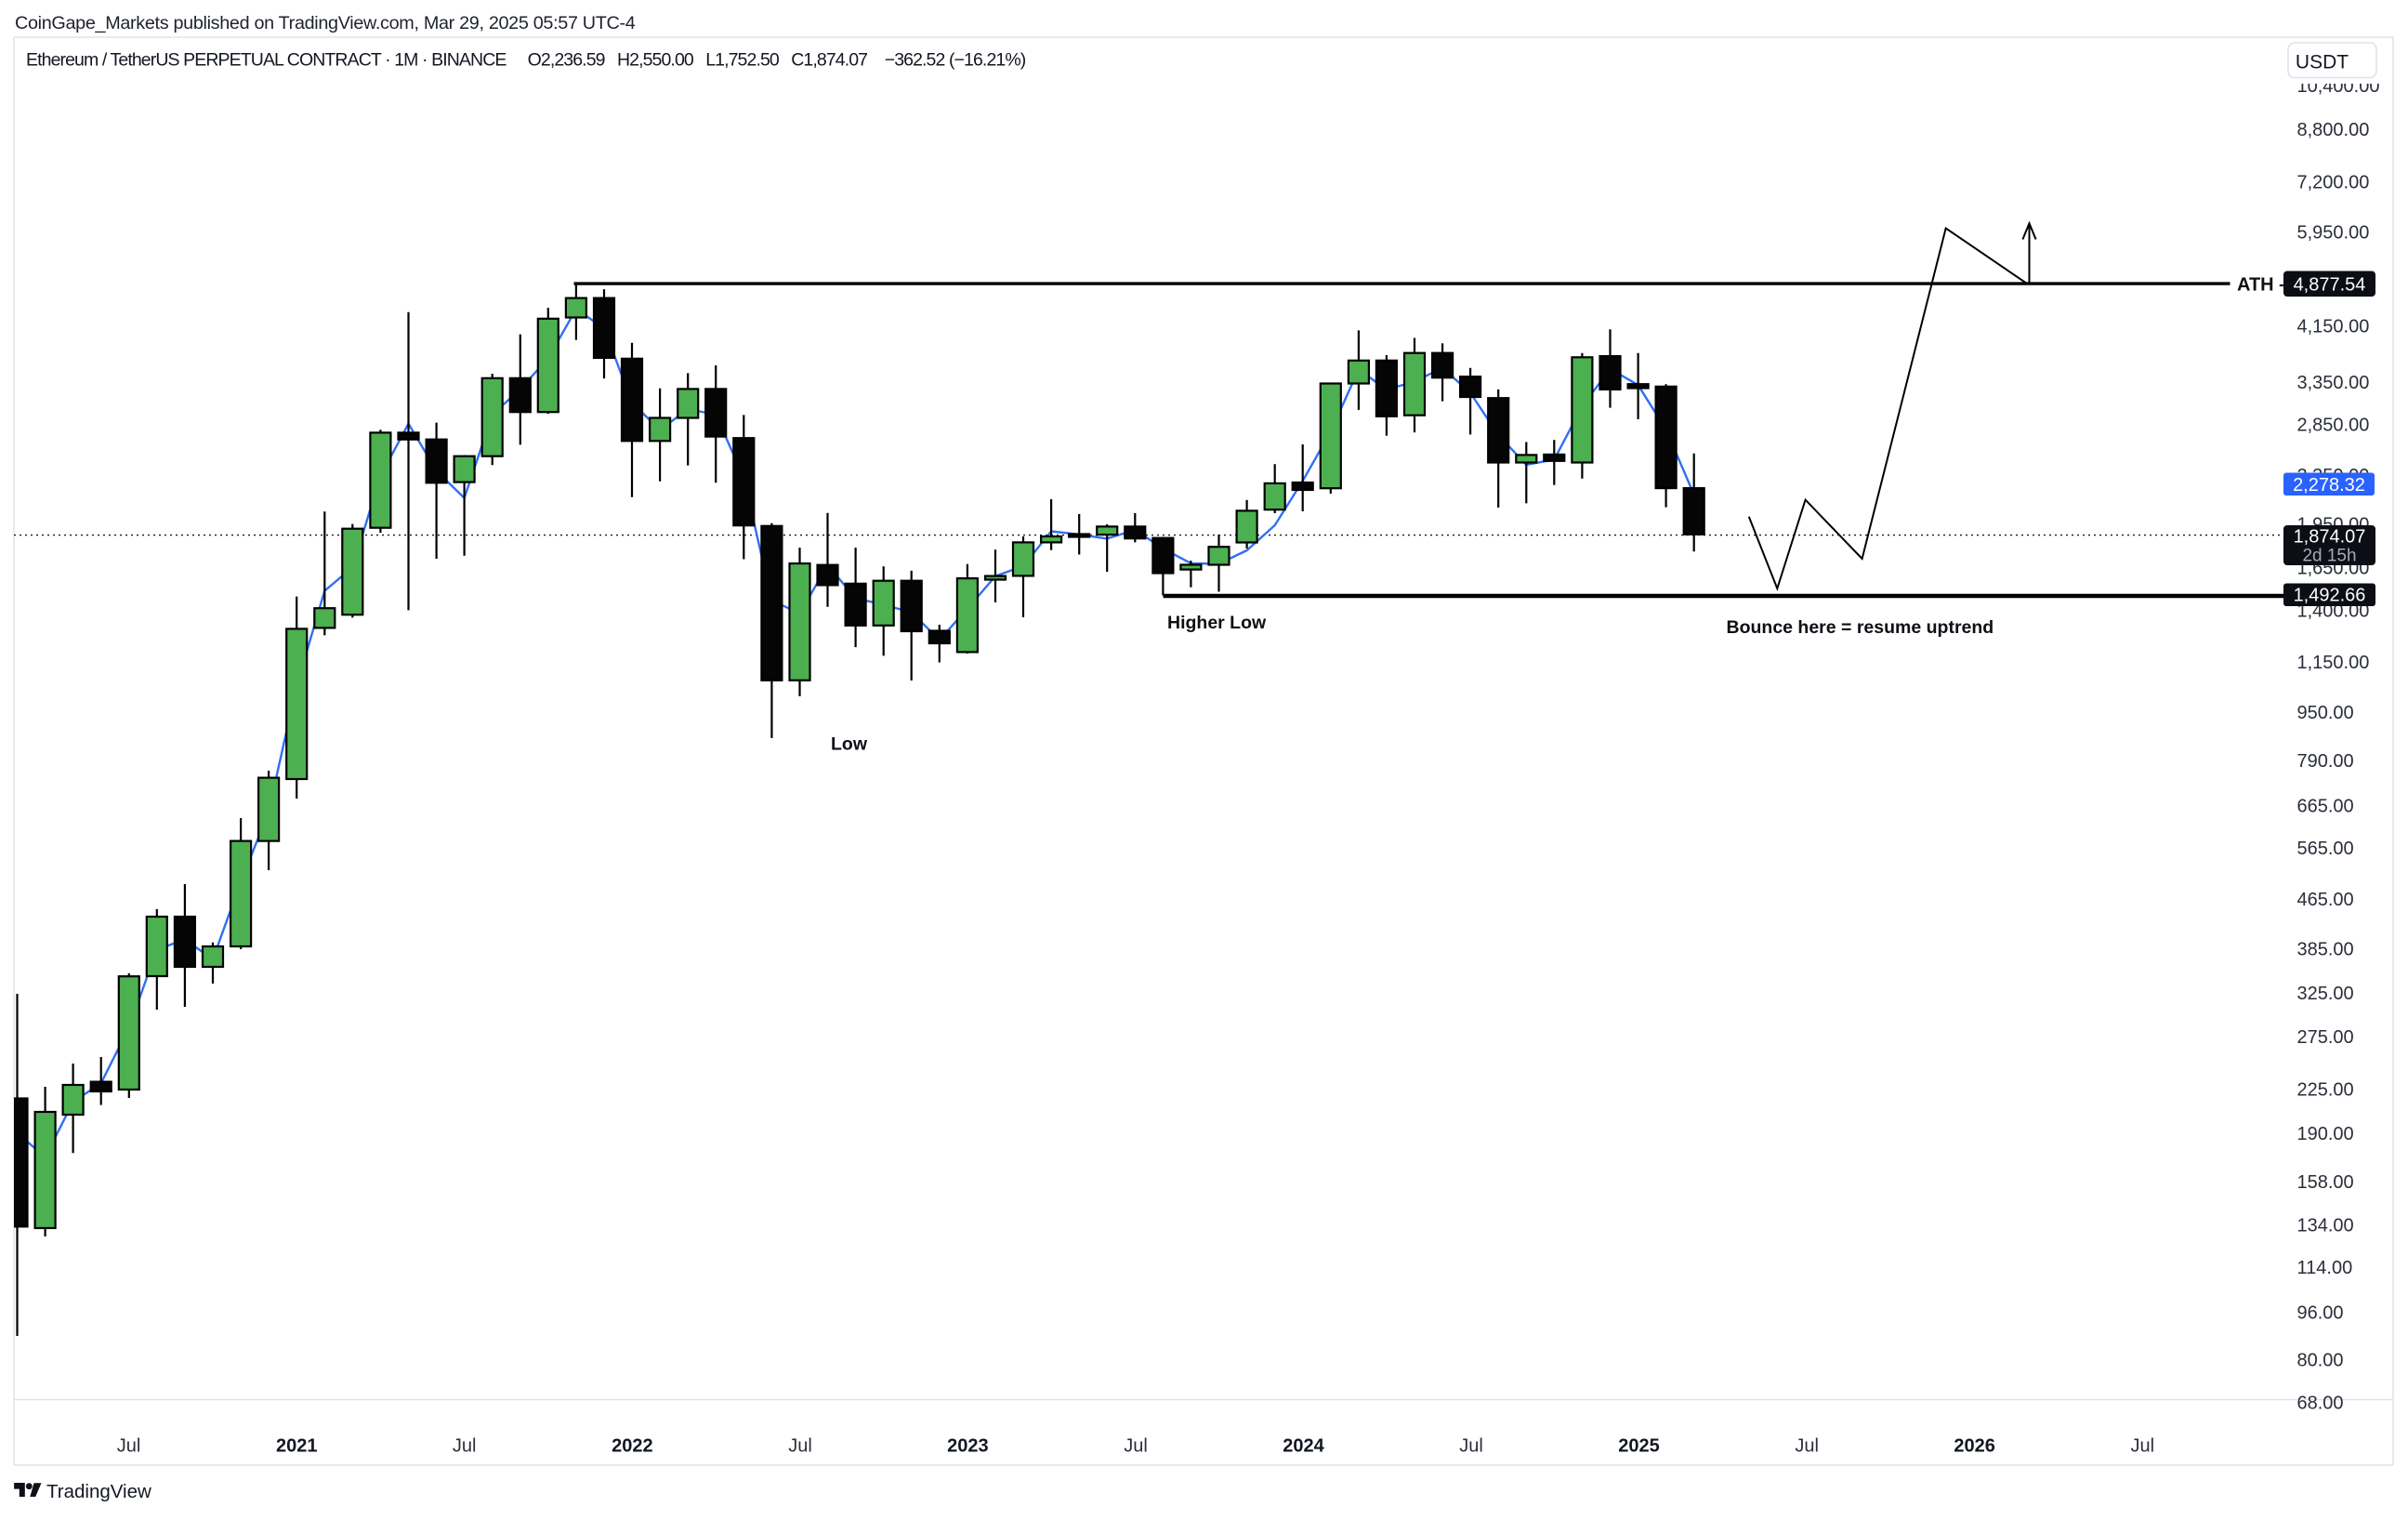 This screenshot has width=2408, height=1520. Describe the element at coordinates (2325, 900) in the screenshot. I see `svg-text: 465.00` at that location.